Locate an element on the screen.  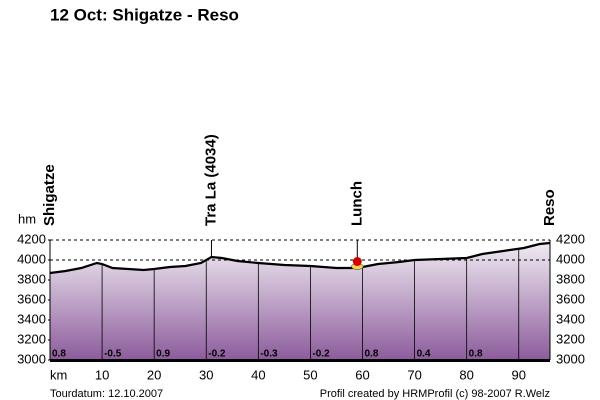
gradient-label: -0.5 is located at coordinates (113, 354).